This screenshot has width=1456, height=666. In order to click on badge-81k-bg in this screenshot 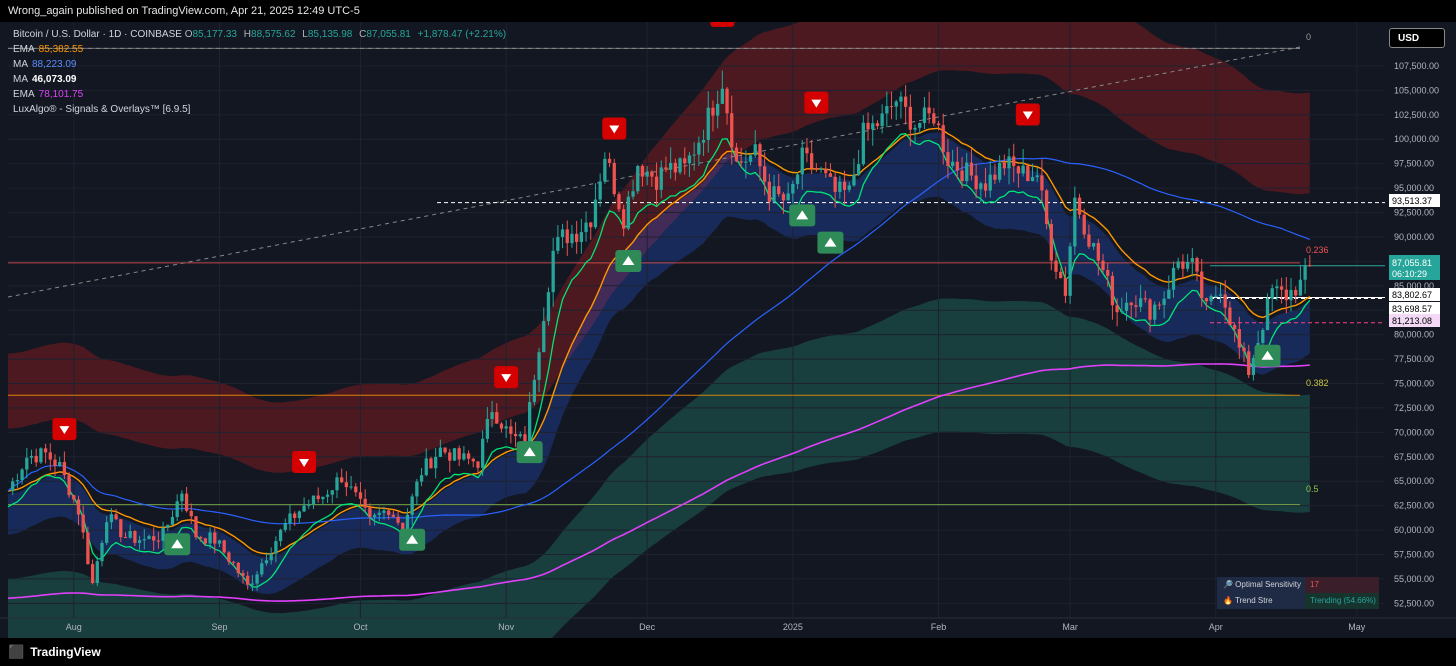, I will do `click(1414, 320)`.